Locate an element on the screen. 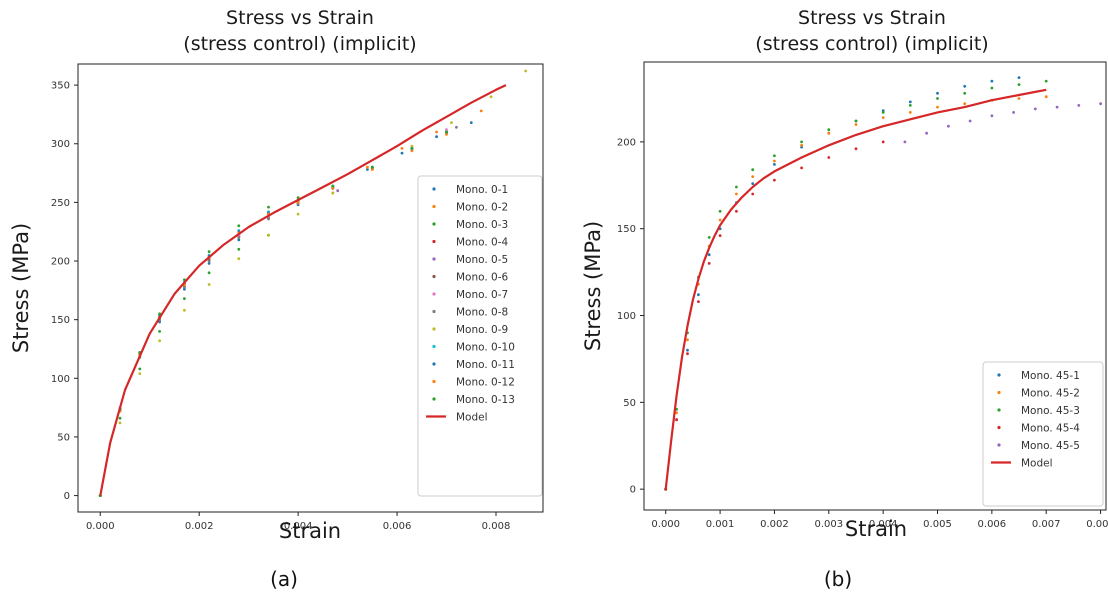  x-tick-label: 0.004 is located at coordinates (298, 526).